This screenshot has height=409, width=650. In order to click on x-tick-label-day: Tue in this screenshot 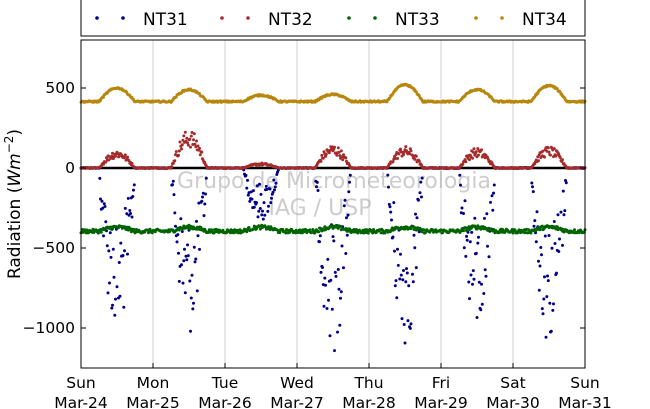, I will do `click(224, 383)`.